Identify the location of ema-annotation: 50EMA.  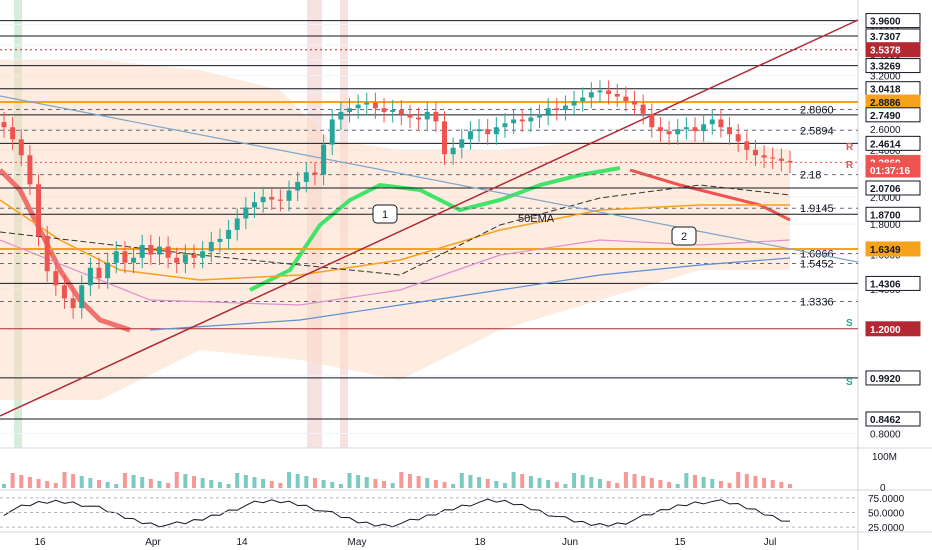
(536, 219).